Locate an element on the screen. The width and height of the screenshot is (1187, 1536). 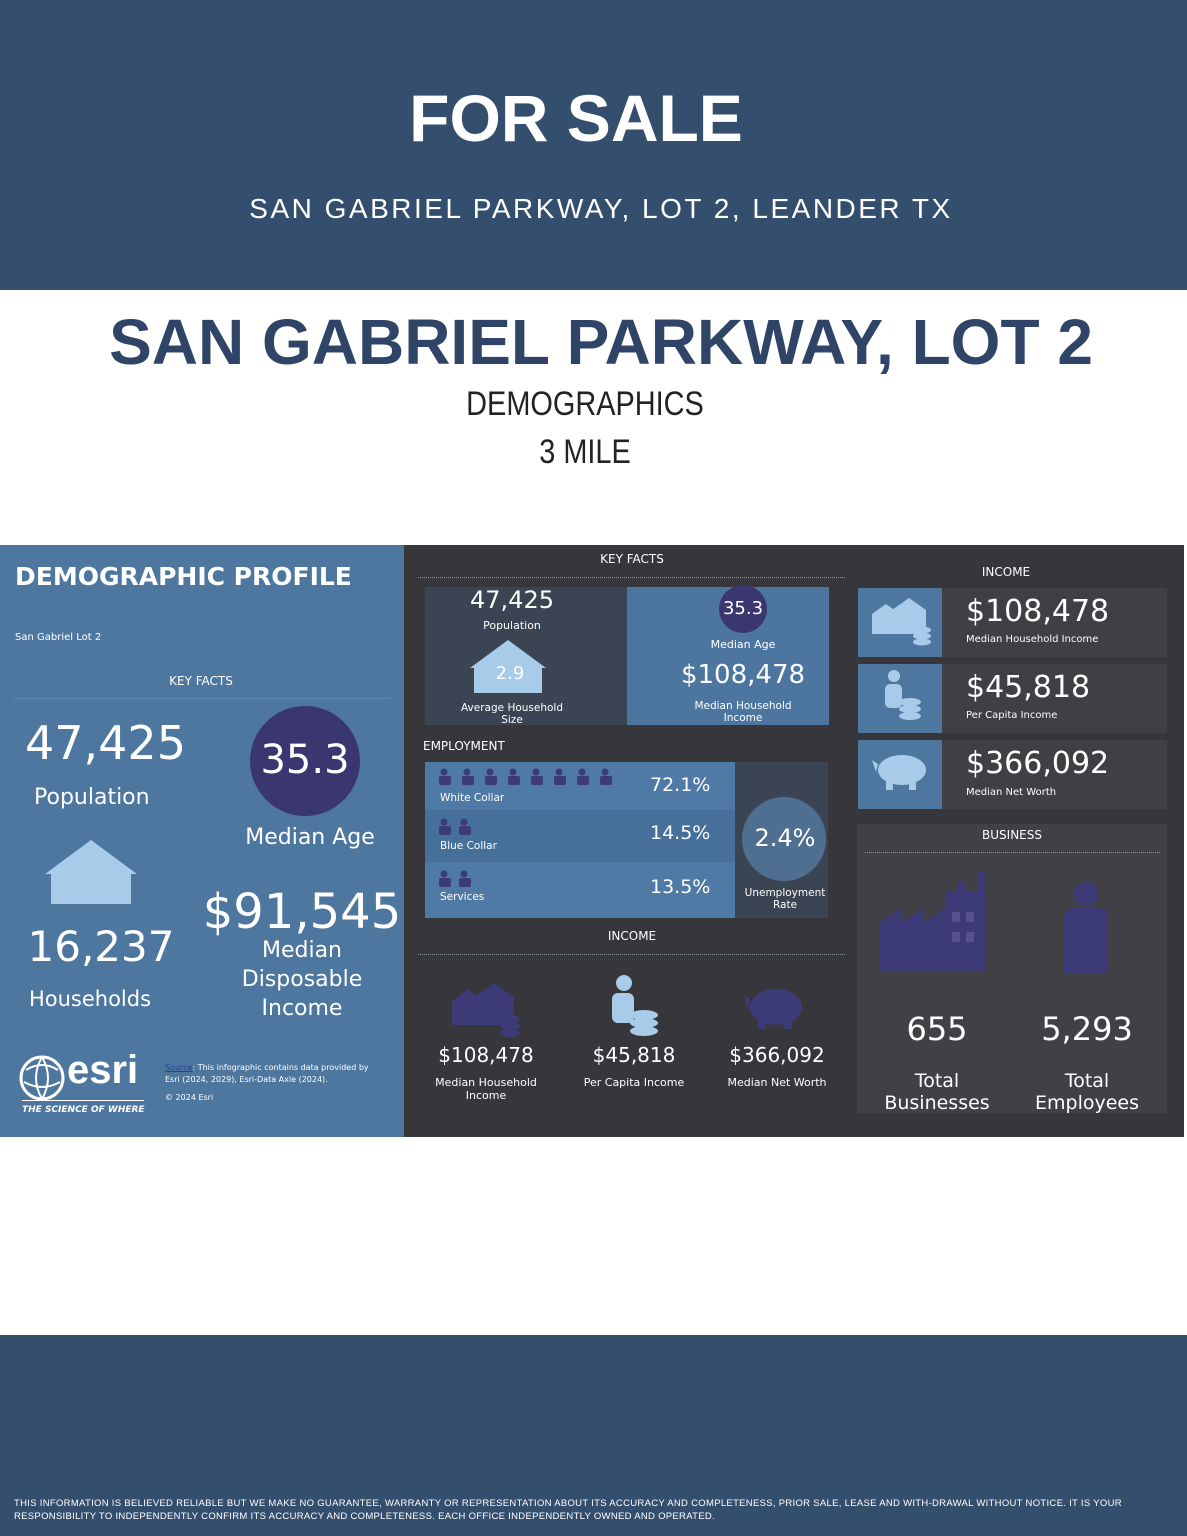
business-label: Total Businesses is located at coordinates (937, 1092).